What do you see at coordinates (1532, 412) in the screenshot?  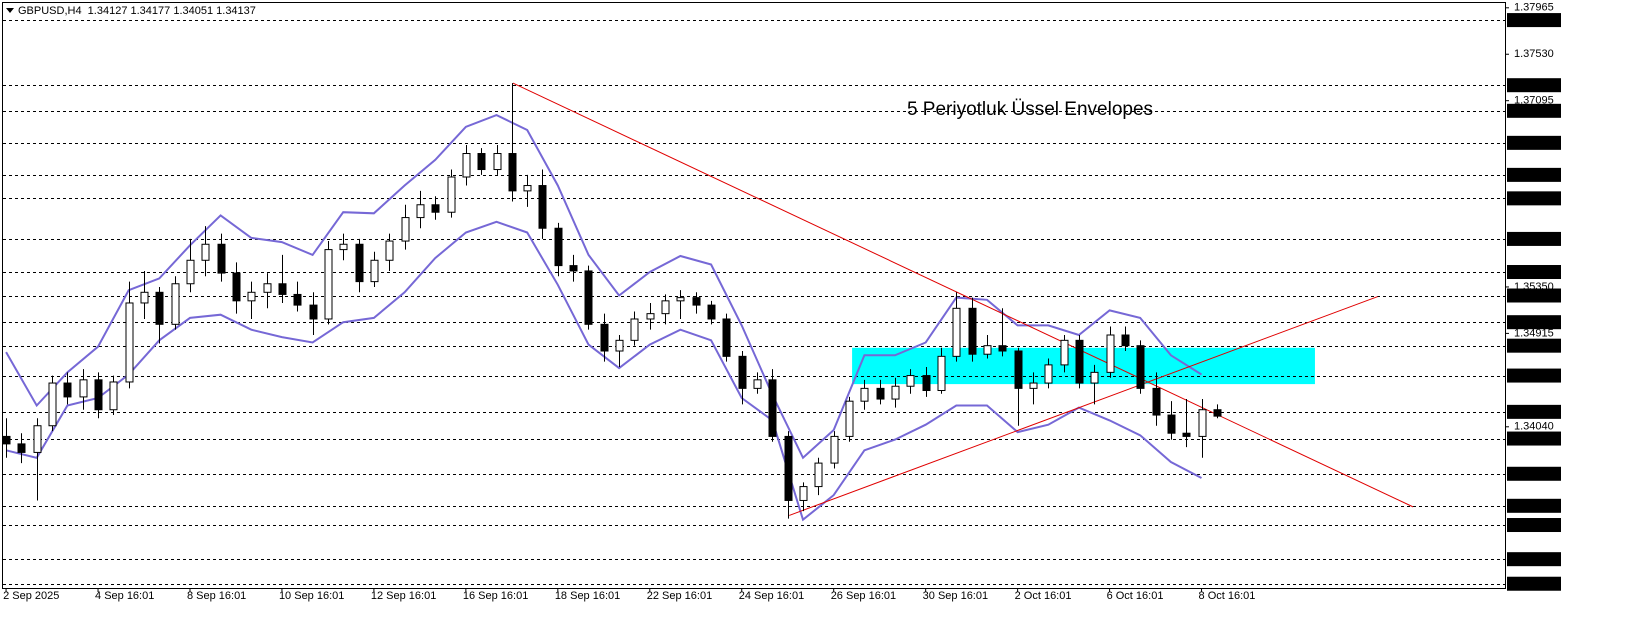 I see `level-label: 1.34180` at bounding box center [1532, 412].